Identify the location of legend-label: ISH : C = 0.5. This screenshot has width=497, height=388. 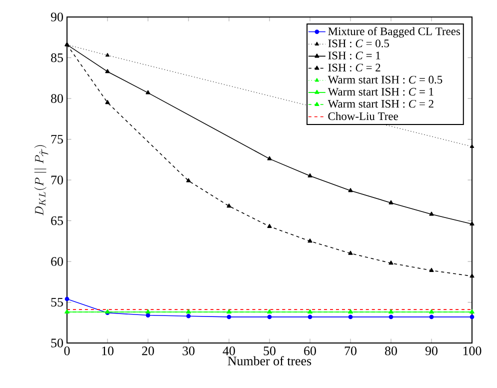
(358, 44).